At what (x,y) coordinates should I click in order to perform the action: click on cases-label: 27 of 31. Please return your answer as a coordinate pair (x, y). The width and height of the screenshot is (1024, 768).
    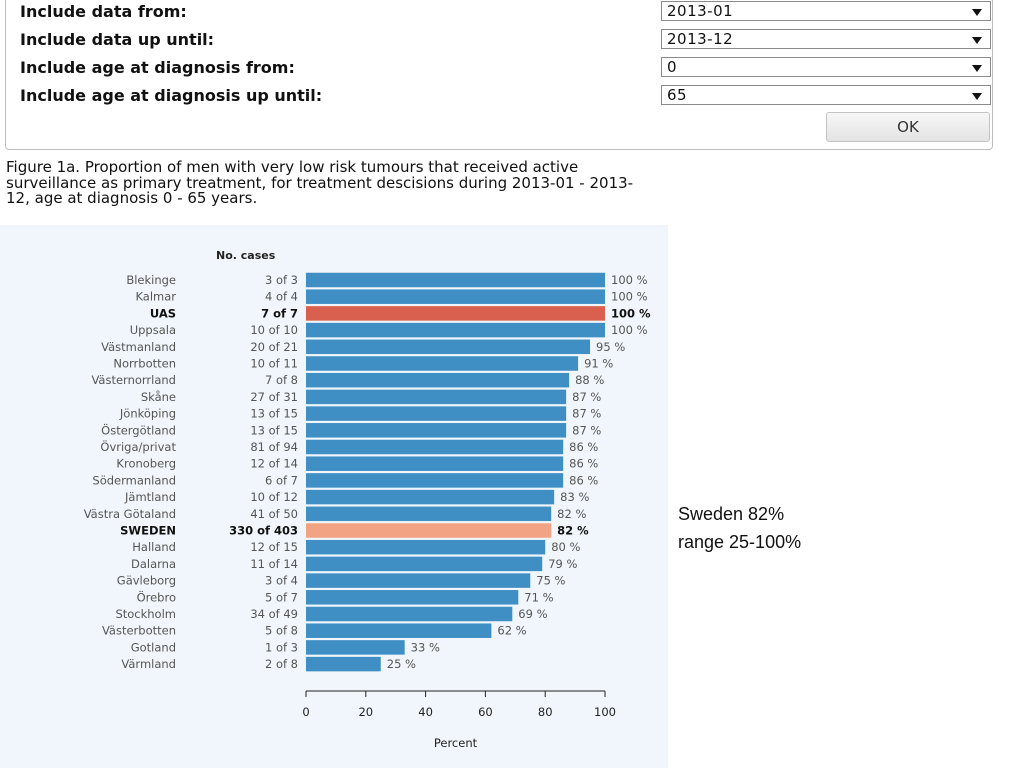
    Looking at the image, I should click on (274, 397).